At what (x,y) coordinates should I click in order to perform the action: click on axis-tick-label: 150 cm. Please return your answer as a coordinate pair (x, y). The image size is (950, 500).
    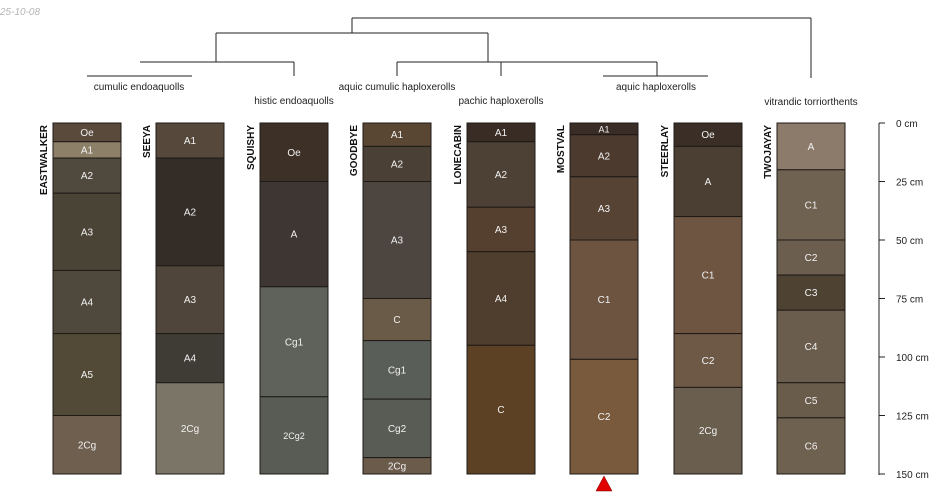
    Looking at the image, I should click on (912, 475).